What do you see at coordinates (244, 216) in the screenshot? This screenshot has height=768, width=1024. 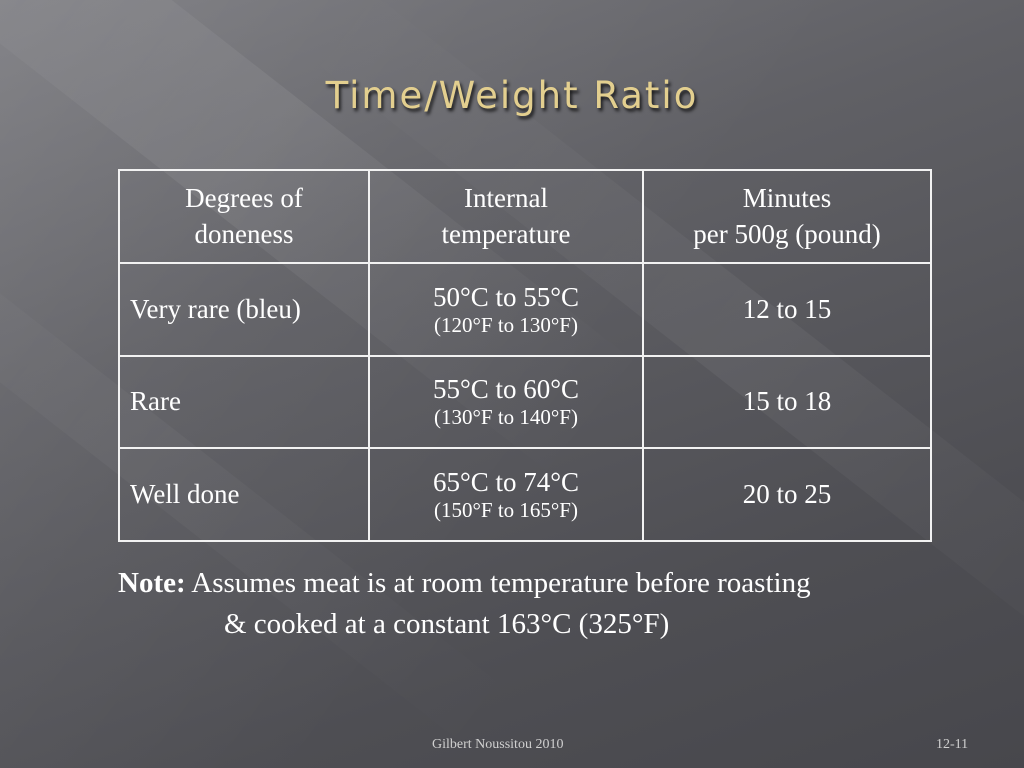 I see `header-doneness: Degrees of doneness` at bounding box center [244, 216].